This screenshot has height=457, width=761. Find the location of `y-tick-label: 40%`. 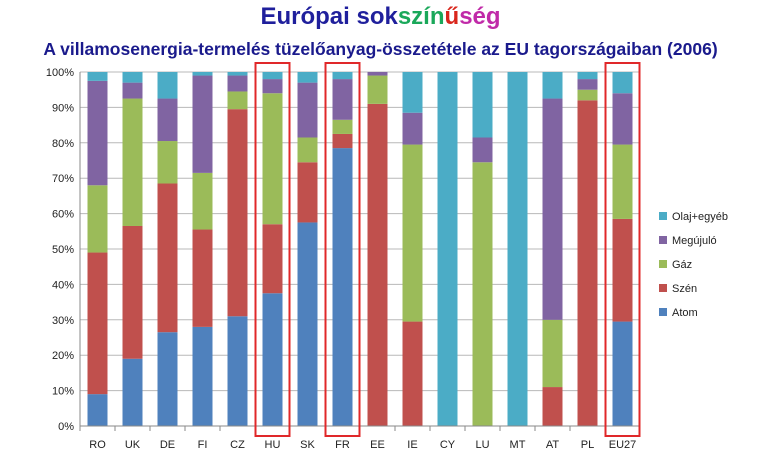

y-tick-label: 40% is located at coordinates (63, 285).